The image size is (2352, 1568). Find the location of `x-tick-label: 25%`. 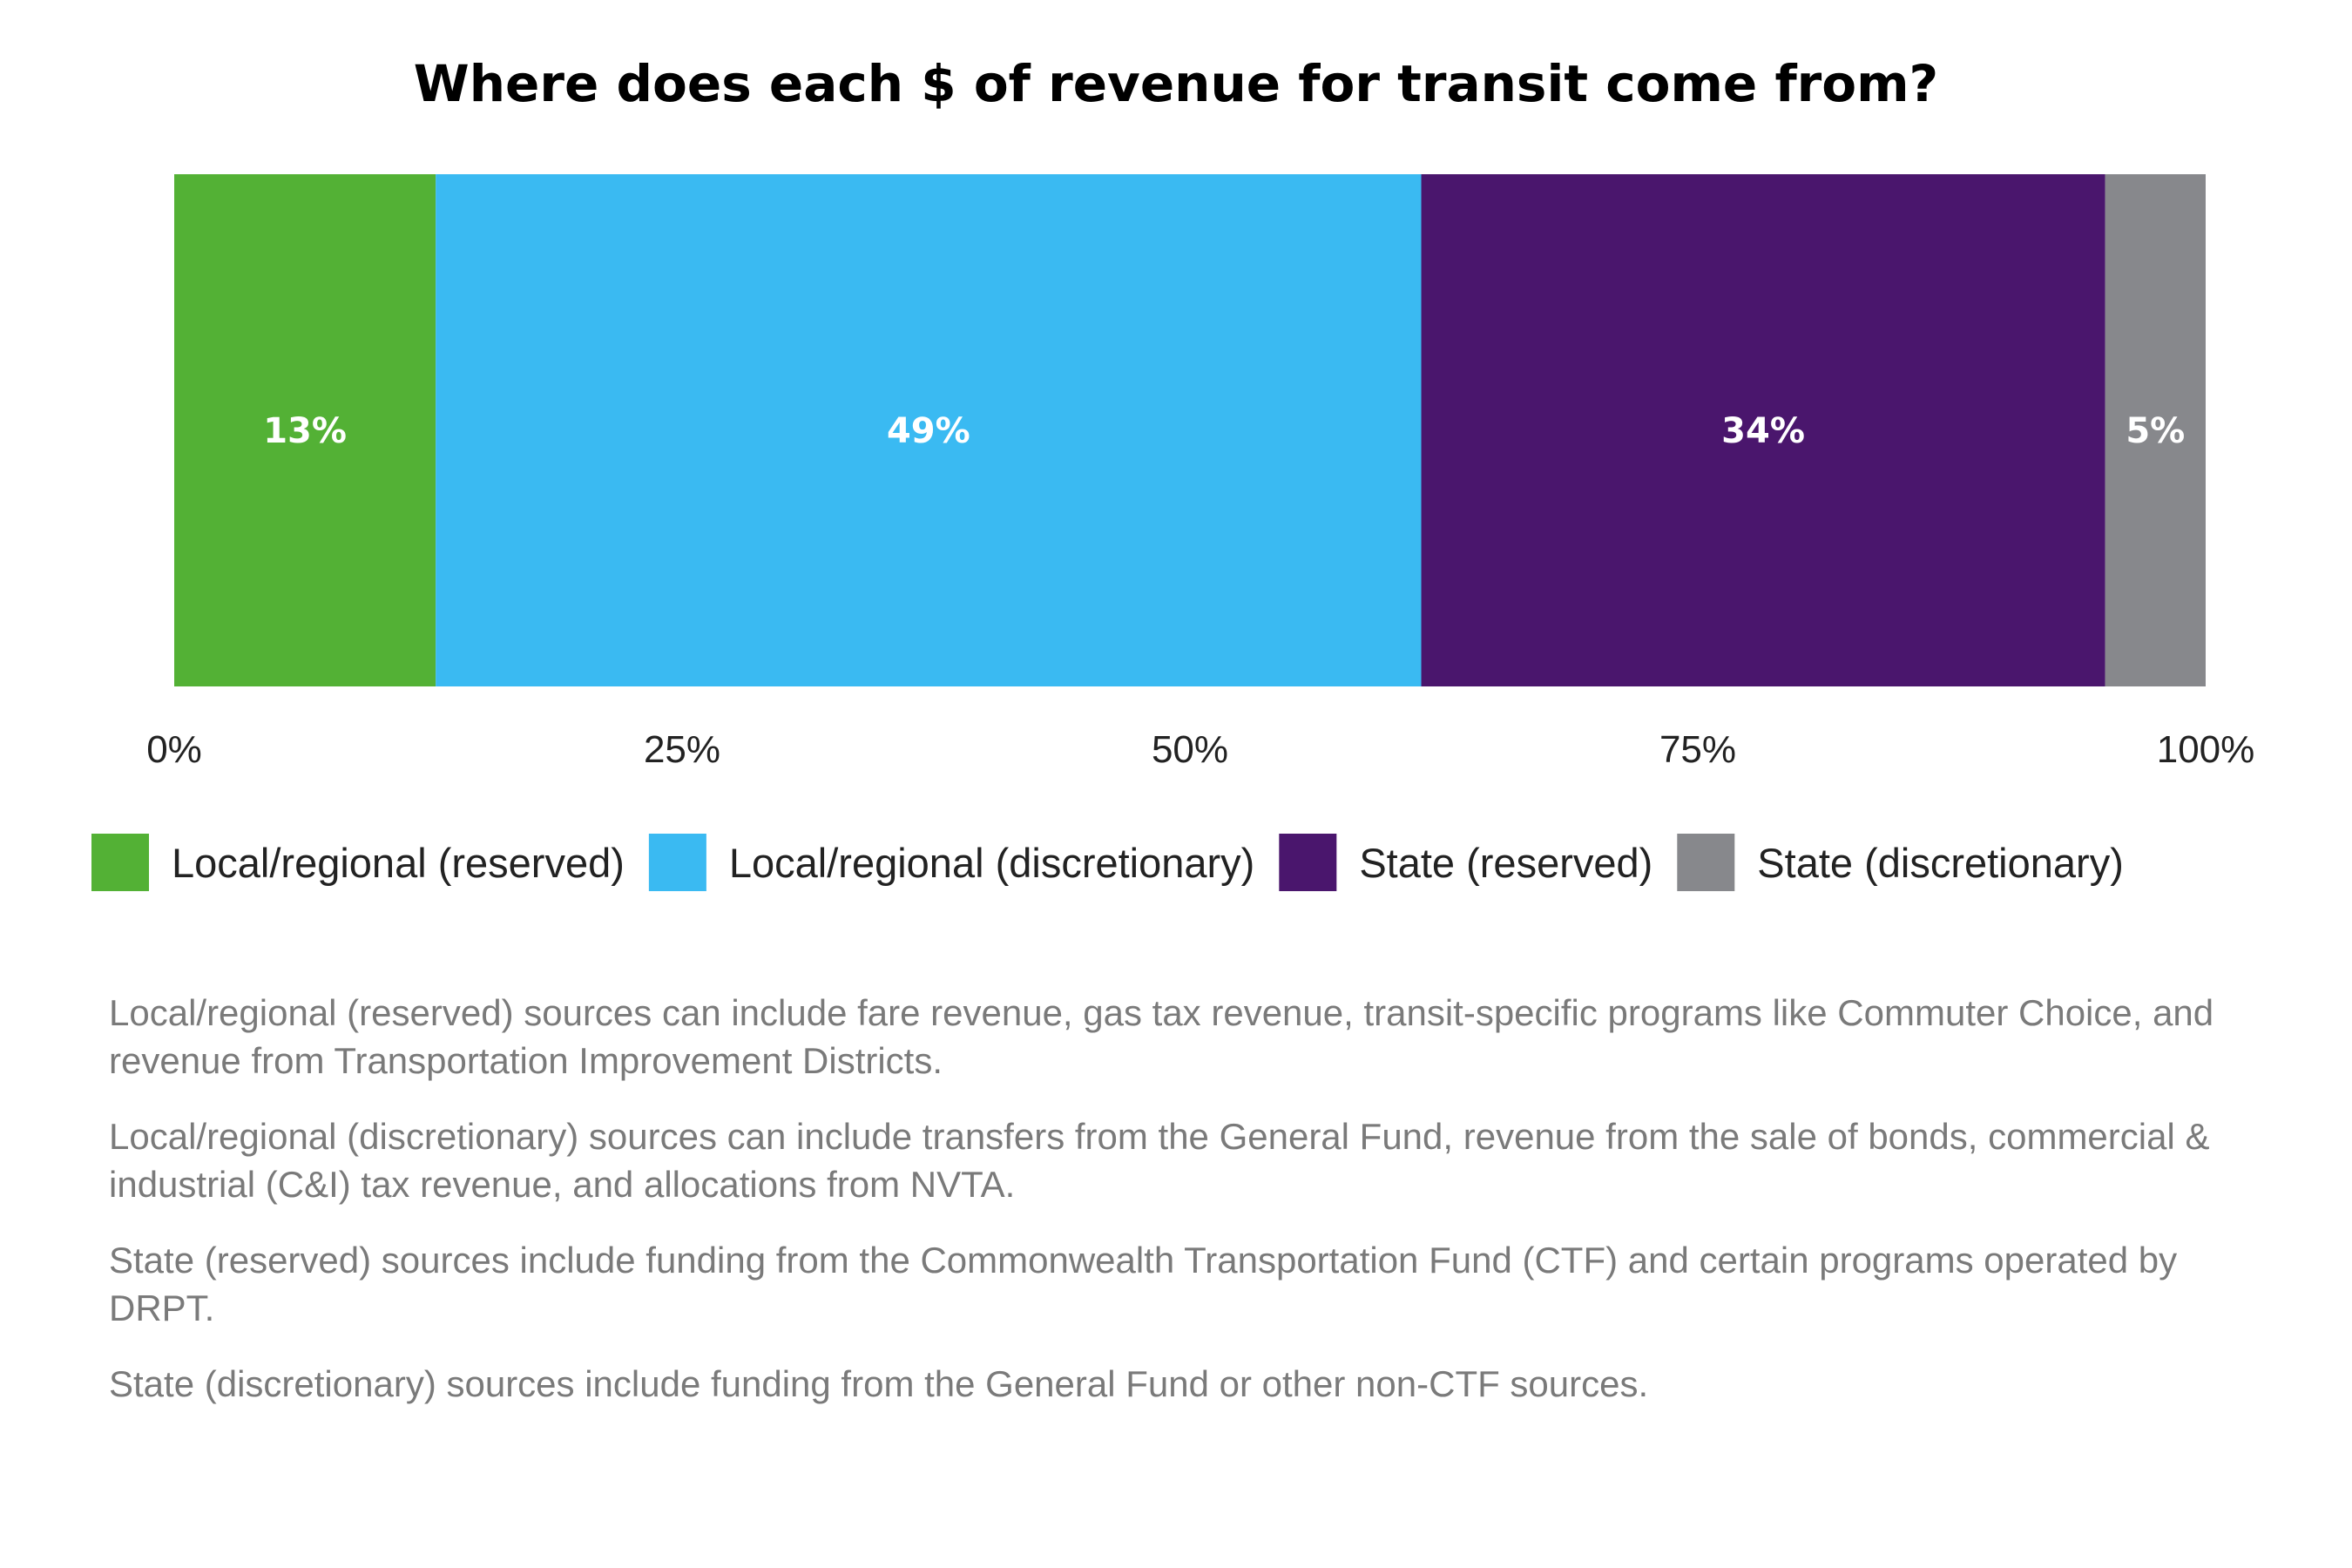

x-tick-label: 25% is located at coordinates (682, 749).